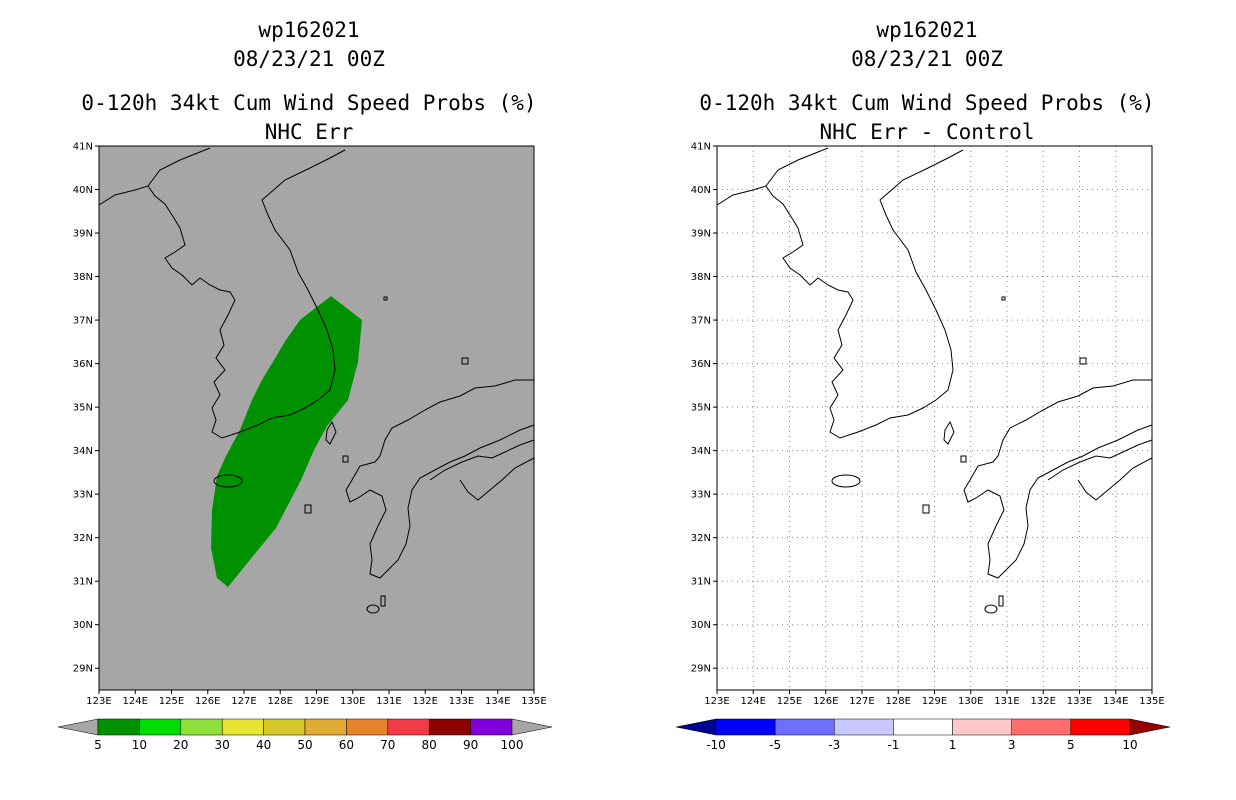  Describe the element at coordinates (953, 745) in the screenshot. I see `colorbar-label: 1` at that location.